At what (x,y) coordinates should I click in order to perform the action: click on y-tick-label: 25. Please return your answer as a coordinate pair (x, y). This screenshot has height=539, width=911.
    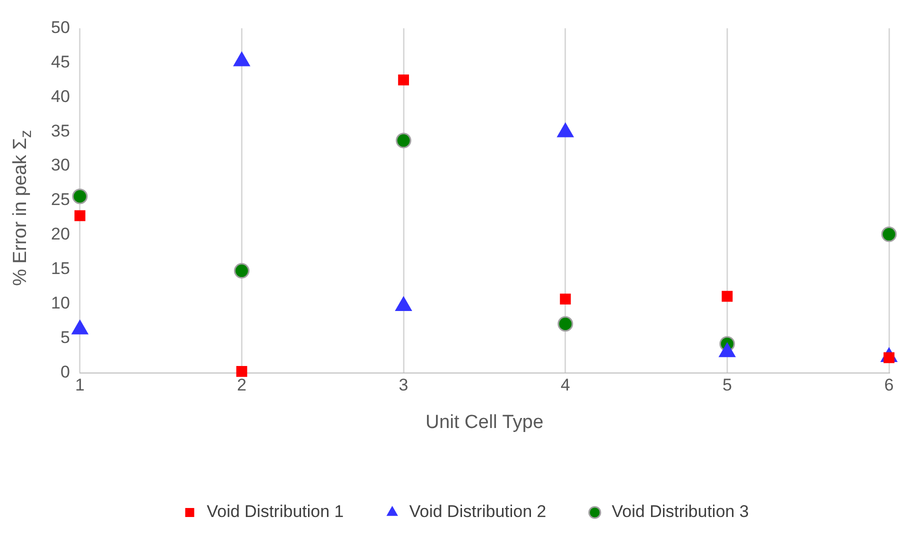
    Looking at the image, I should click on (60, 200).